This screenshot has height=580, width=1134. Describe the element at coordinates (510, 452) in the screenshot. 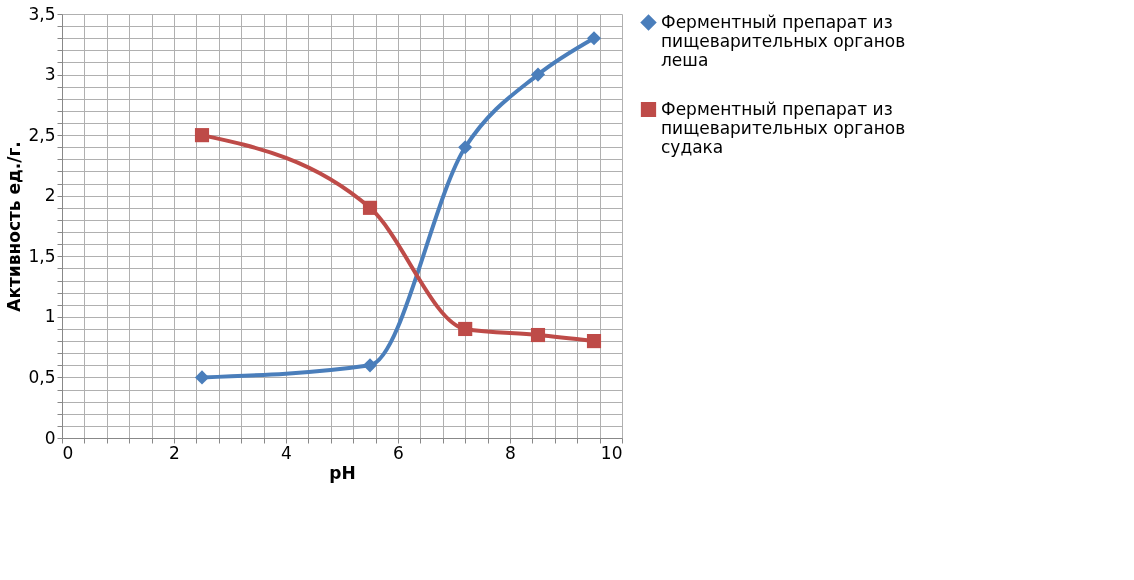

I see `x-tick-label: 8` at that location.